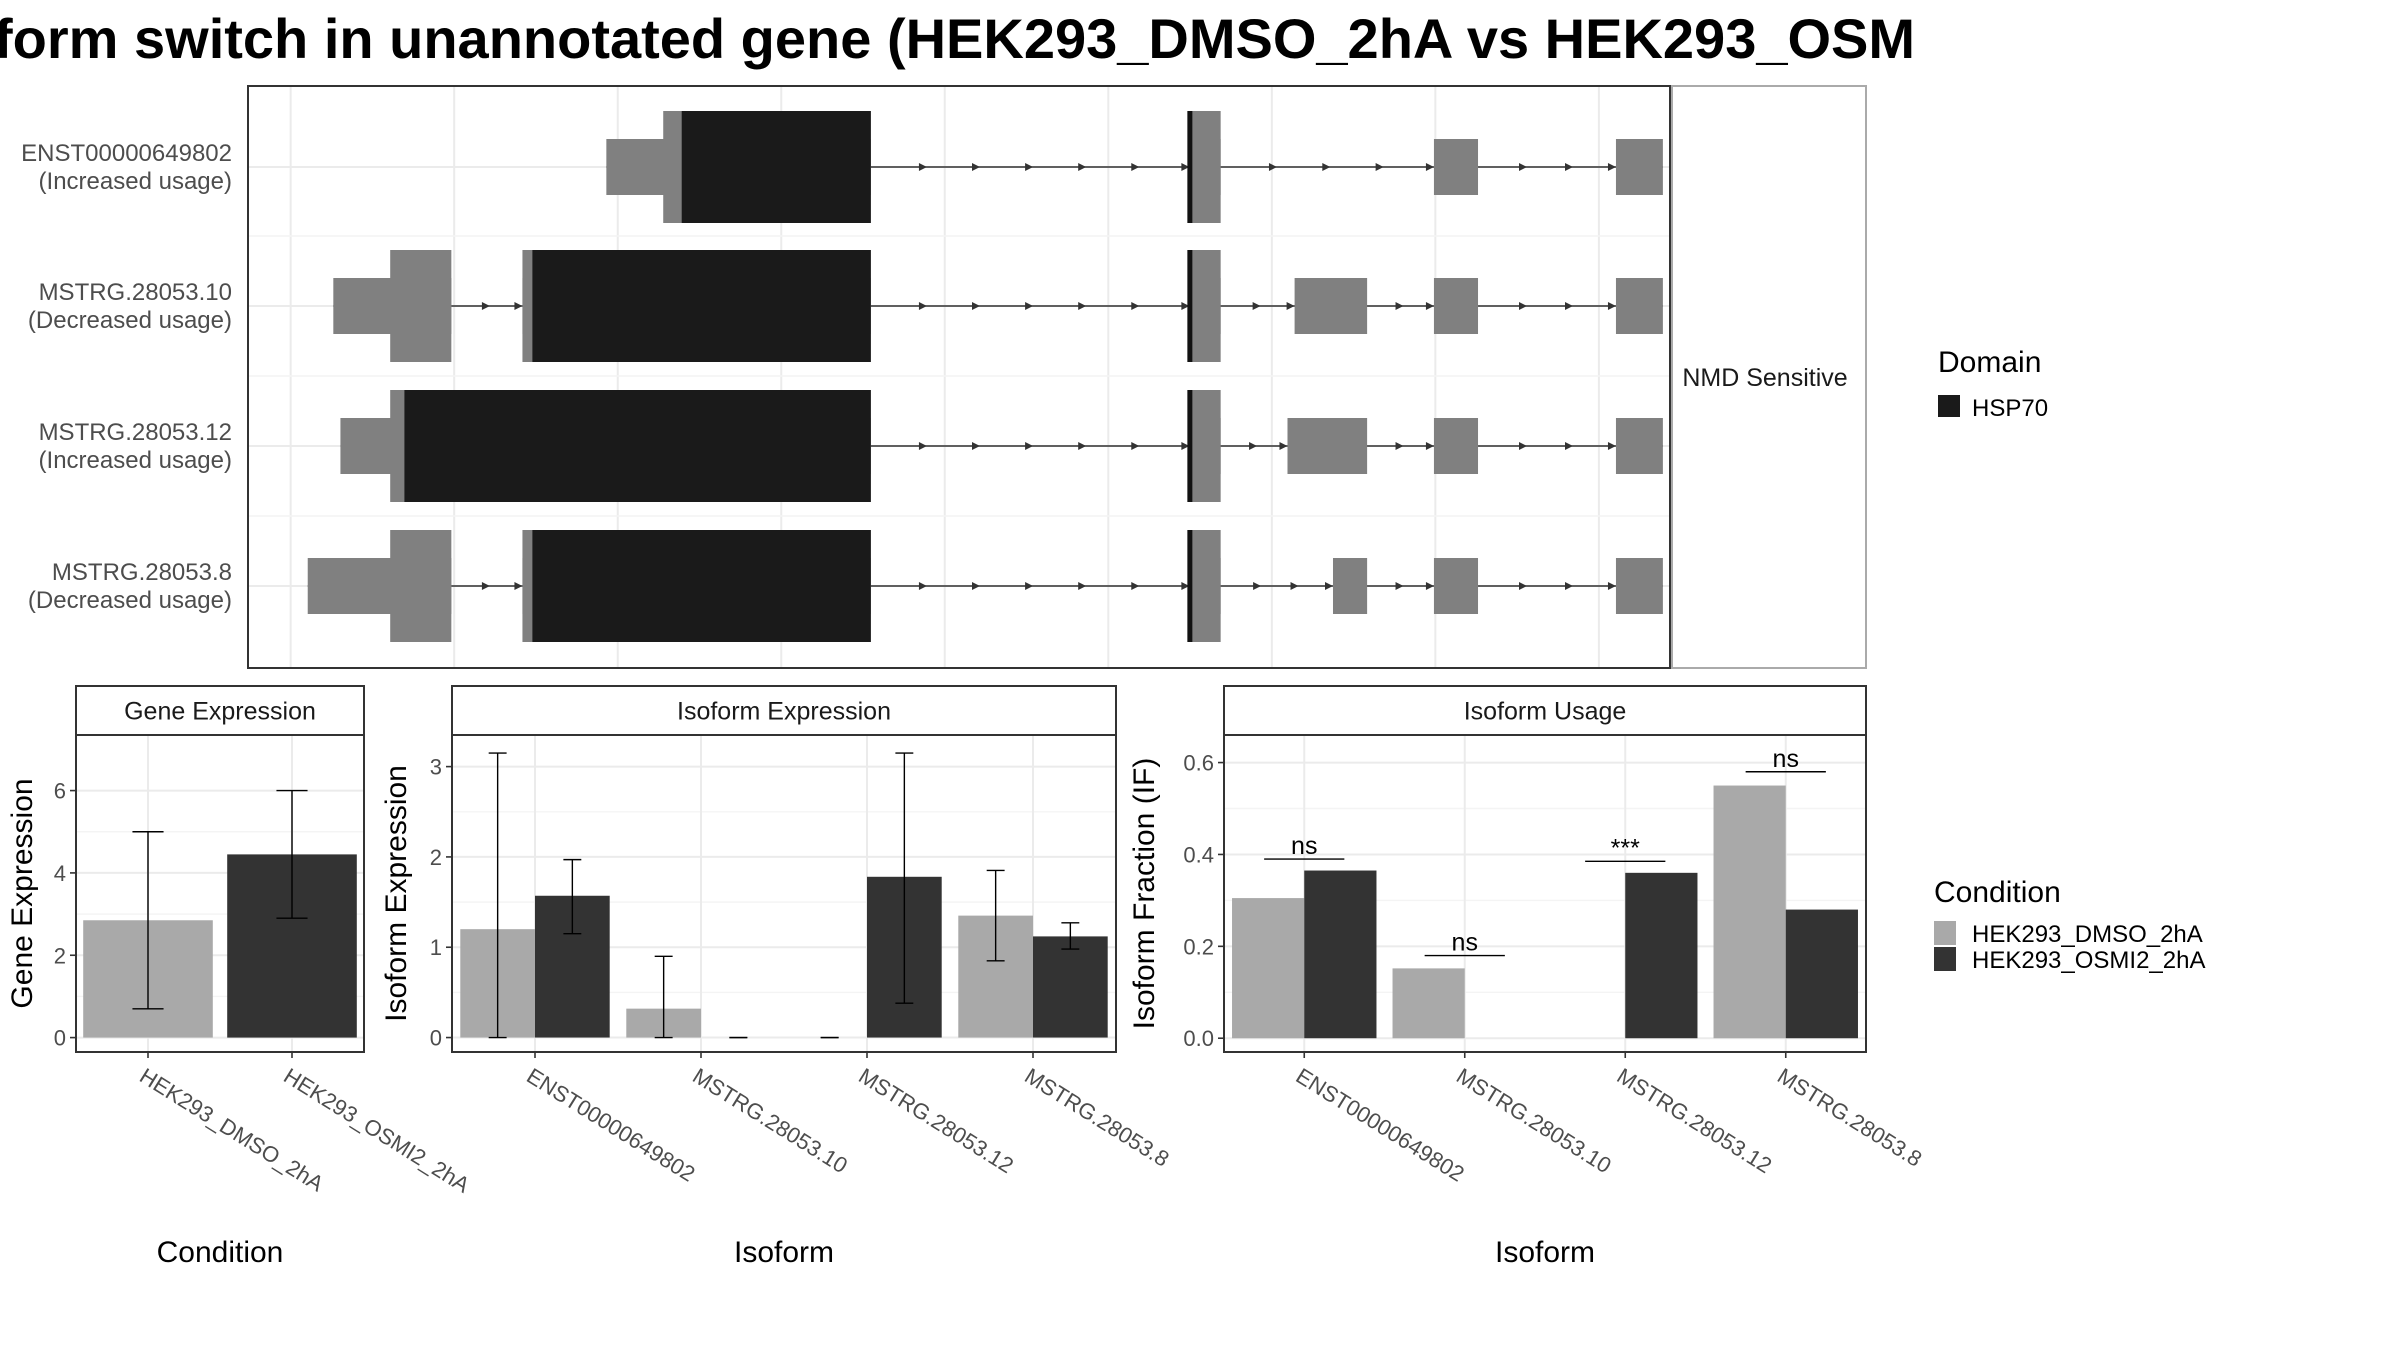 The width and height of the screenshot is (2400, 1350). What do you see at coordinates (60, 873) in the screenshot?
I see `y-tick-label: 4` at bounding box center [60, 873].